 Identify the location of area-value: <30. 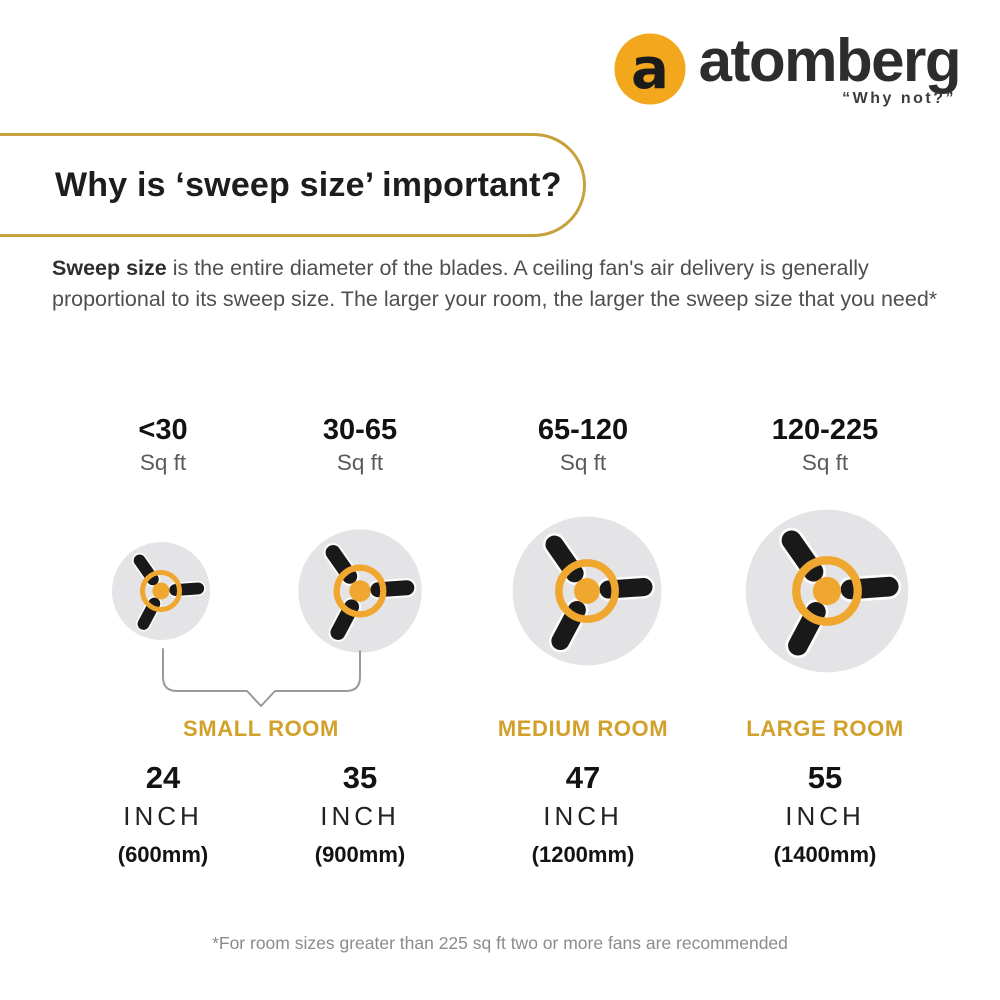
(163, 430).